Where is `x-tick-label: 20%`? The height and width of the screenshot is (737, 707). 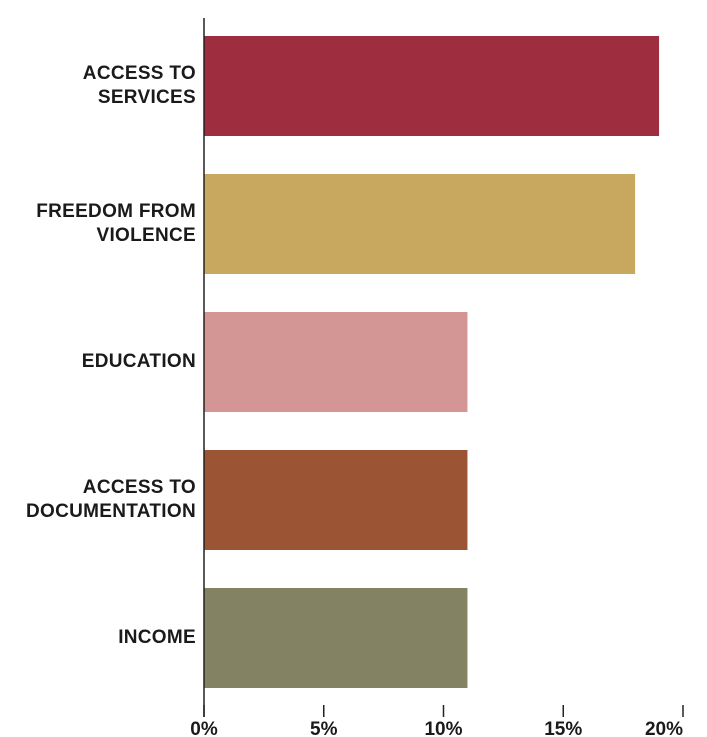 x-tick-label: 20% is located at coordinates (664, 728).